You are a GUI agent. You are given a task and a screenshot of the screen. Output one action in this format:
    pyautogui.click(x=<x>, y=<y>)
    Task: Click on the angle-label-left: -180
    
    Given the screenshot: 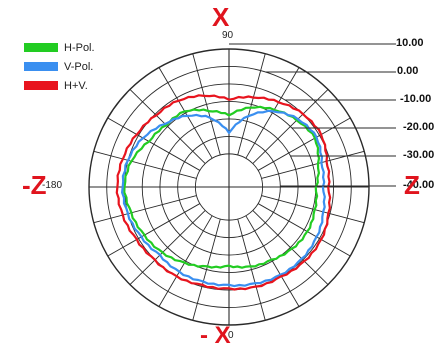 What is the action you would take?
    pyautogui.click(x=52, y=185)
    